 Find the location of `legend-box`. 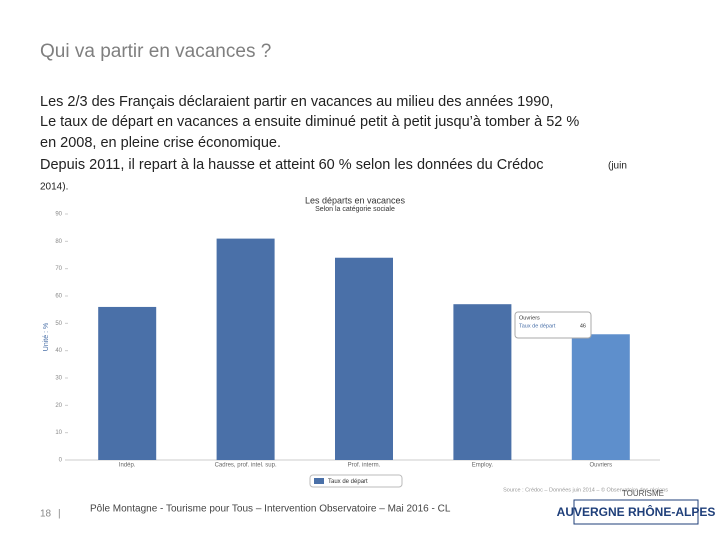

legend-box is located at coordinates (356, 481).